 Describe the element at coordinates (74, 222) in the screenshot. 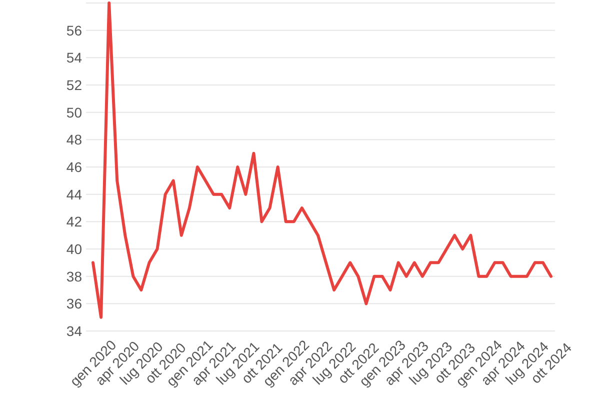

I see `y-tick-label: 42` at that location.